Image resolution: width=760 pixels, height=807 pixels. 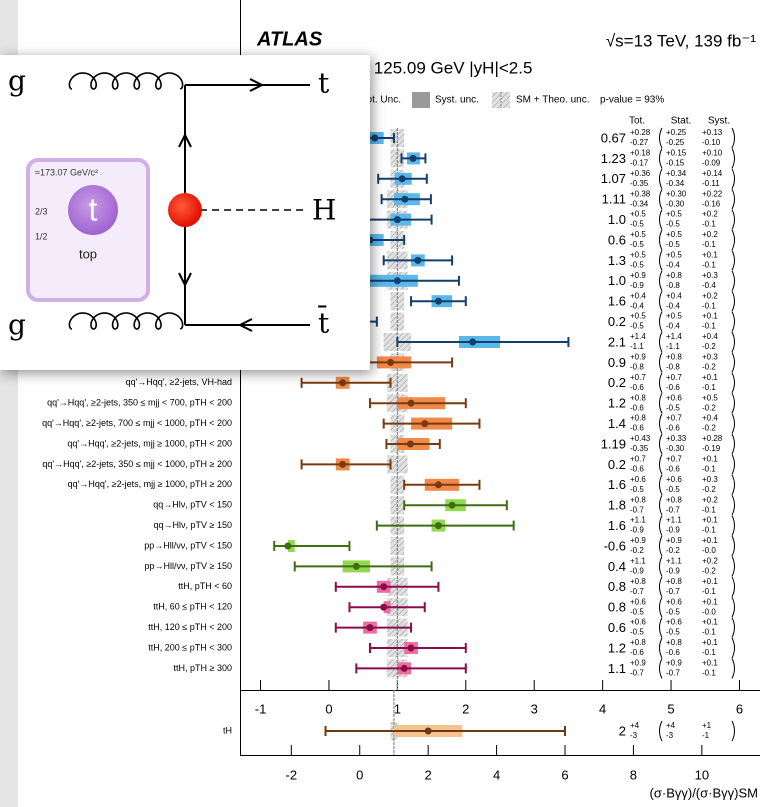 What do you see at coordinates (675, 183) in the screenshot?
I see `stat-down-label: -0.34` at bounding box center [675, 183].